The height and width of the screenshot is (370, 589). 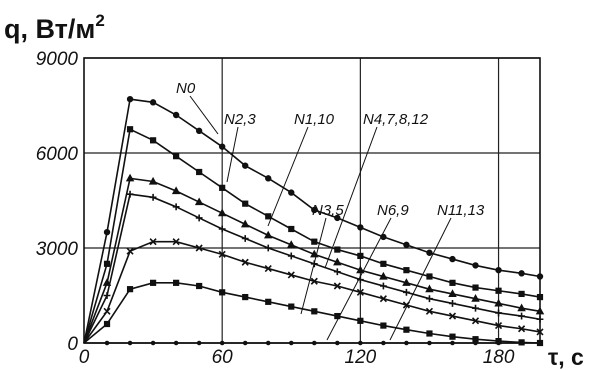 What do you see at coordinates (84, 357) in the screenshot?
I see `x-tick-label: 0` at bounding box center [84, 357].